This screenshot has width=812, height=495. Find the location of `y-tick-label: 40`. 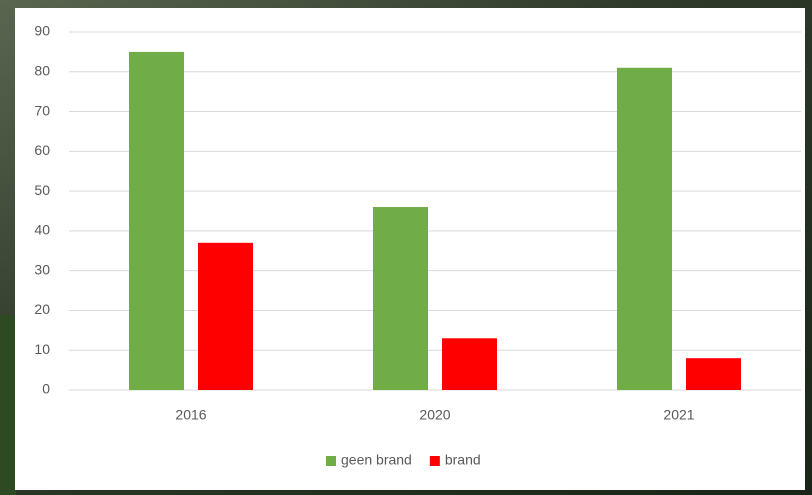

y-tick-label: 40 is located at coordinates (42, 230).